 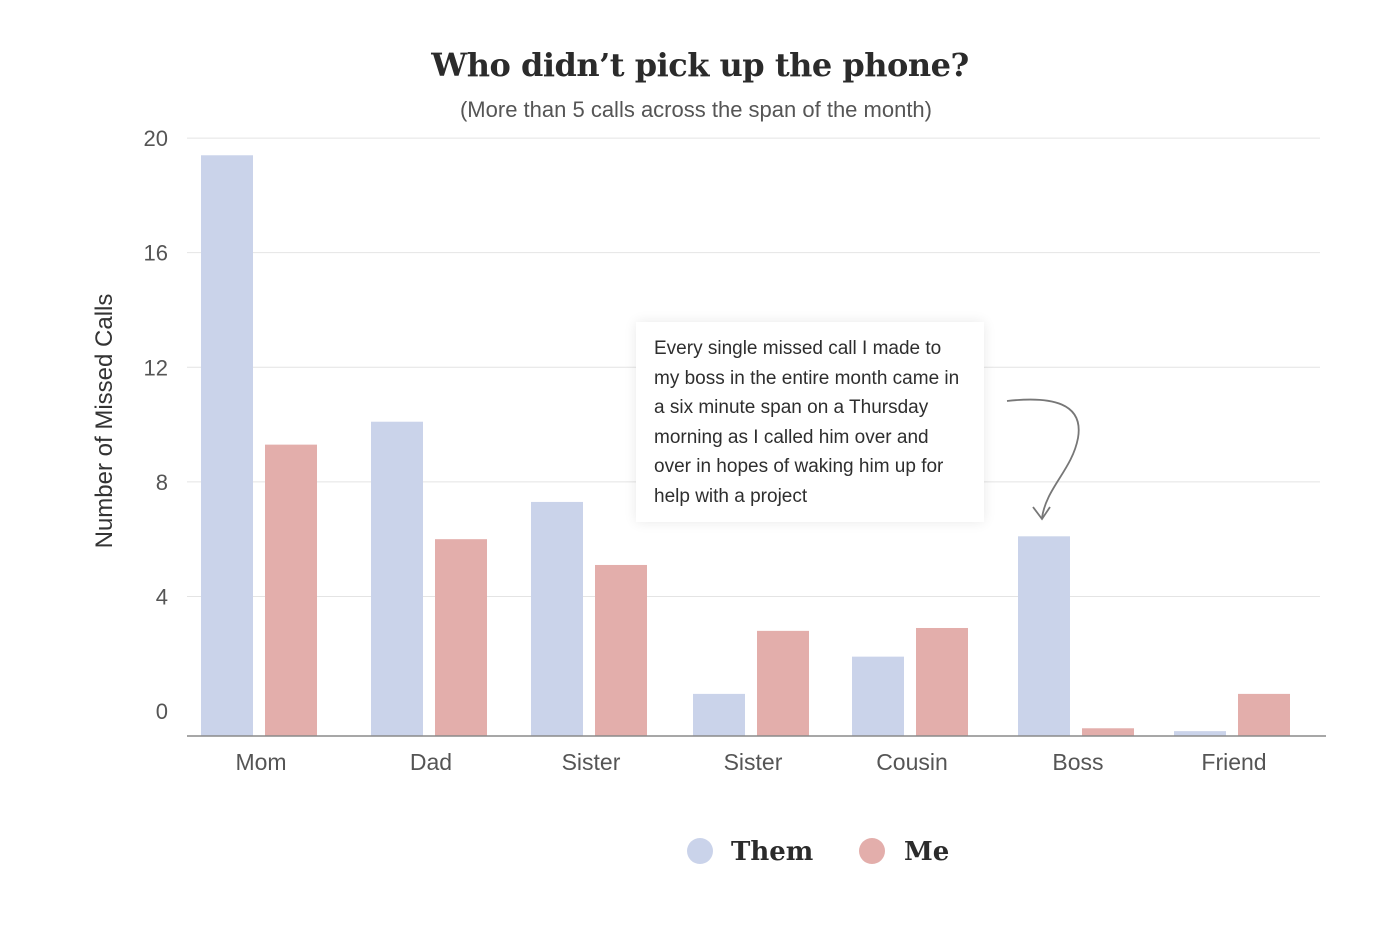 I want to click on x-axis-ticks: Mom Dad Sister Sister Cousin Boss Friend, so click(x=750, y=762).